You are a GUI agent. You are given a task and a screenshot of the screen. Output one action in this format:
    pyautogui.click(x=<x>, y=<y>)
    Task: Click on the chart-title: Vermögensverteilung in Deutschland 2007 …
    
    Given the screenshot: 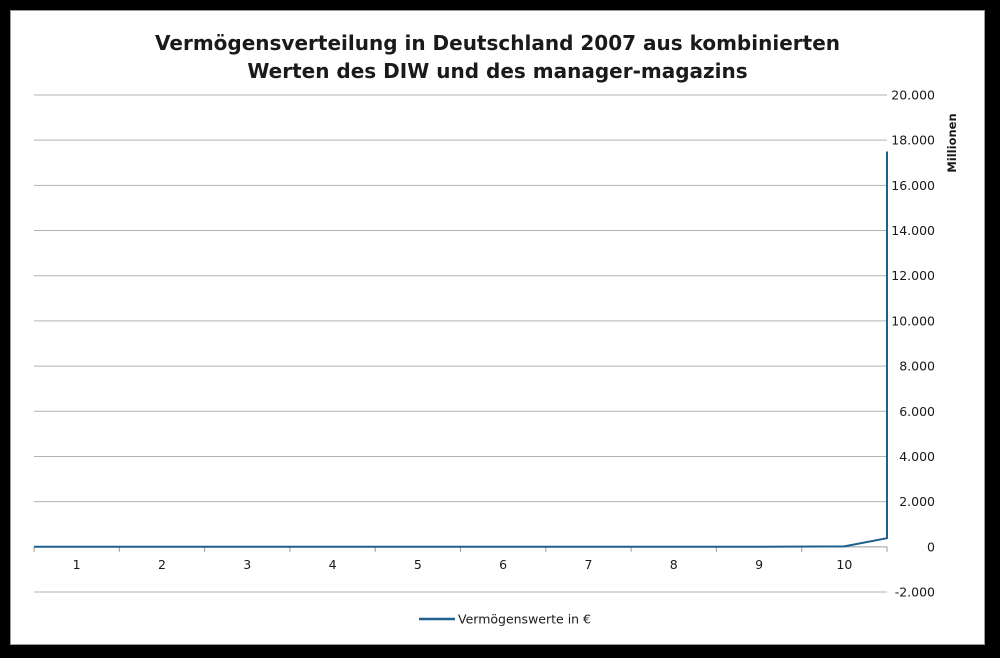 What is the action you would take?
    pyautogui.click(x=497, y=57)
    